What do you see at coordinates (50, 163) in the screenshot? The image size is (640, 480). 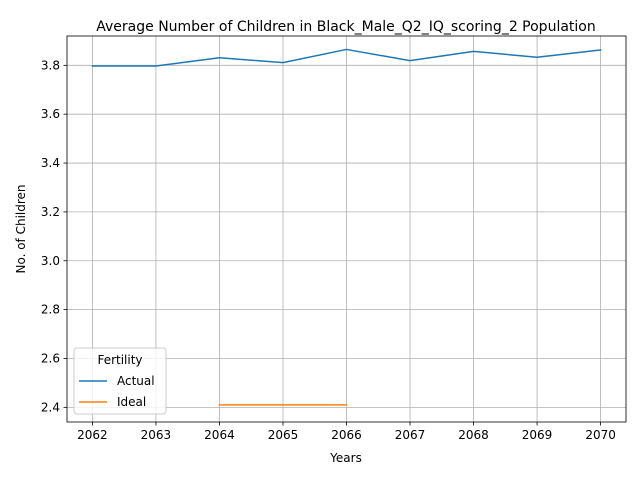 I see `y-tick-label: 3.4` at bounding box center [50, 163].